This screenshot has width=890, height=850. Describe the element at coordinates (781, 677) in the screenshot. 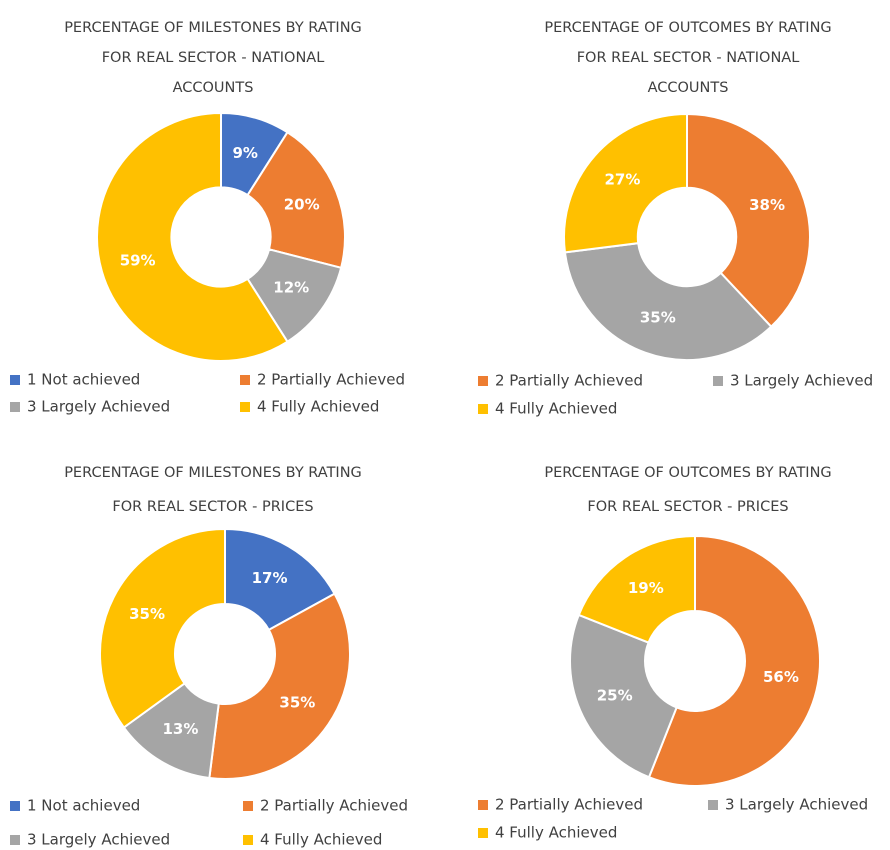

I see `data-label: 56%` at that location.